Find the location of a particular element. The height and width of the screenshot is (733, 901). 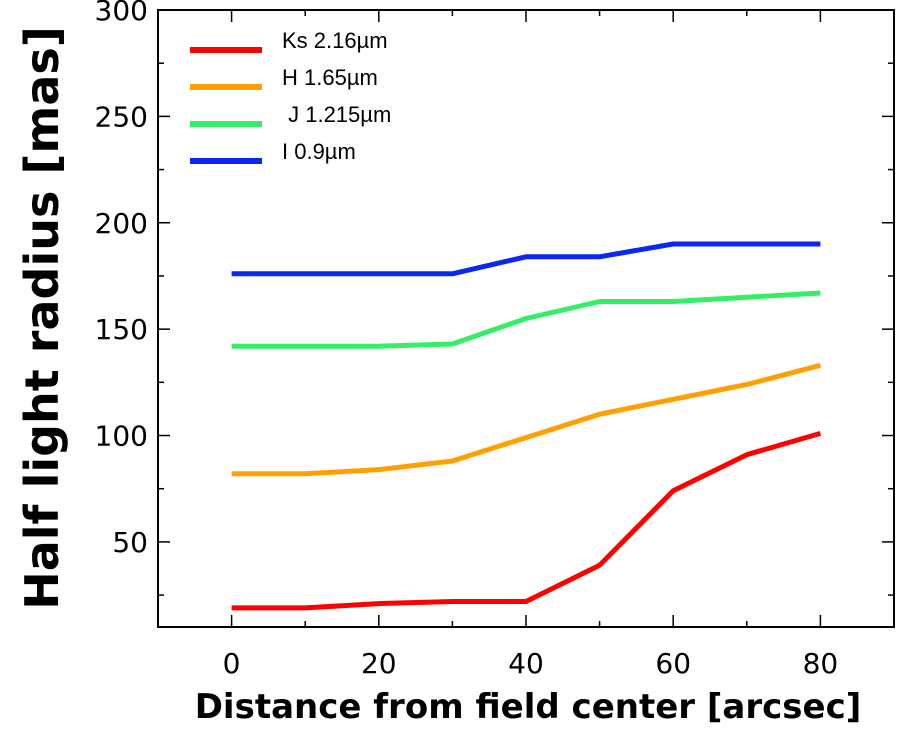

y-axis-title: Half light radius [mas] is located at coordinates (42, 318).